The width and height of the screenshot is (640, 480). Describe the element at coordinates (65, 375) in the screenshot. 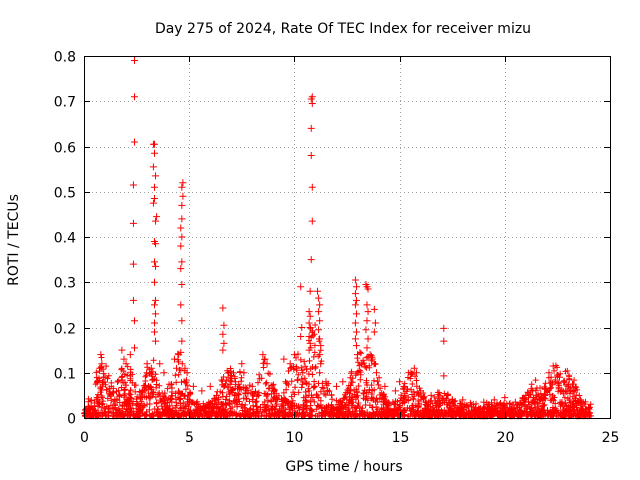

I see `y-tick-label: 0.1` at that location.